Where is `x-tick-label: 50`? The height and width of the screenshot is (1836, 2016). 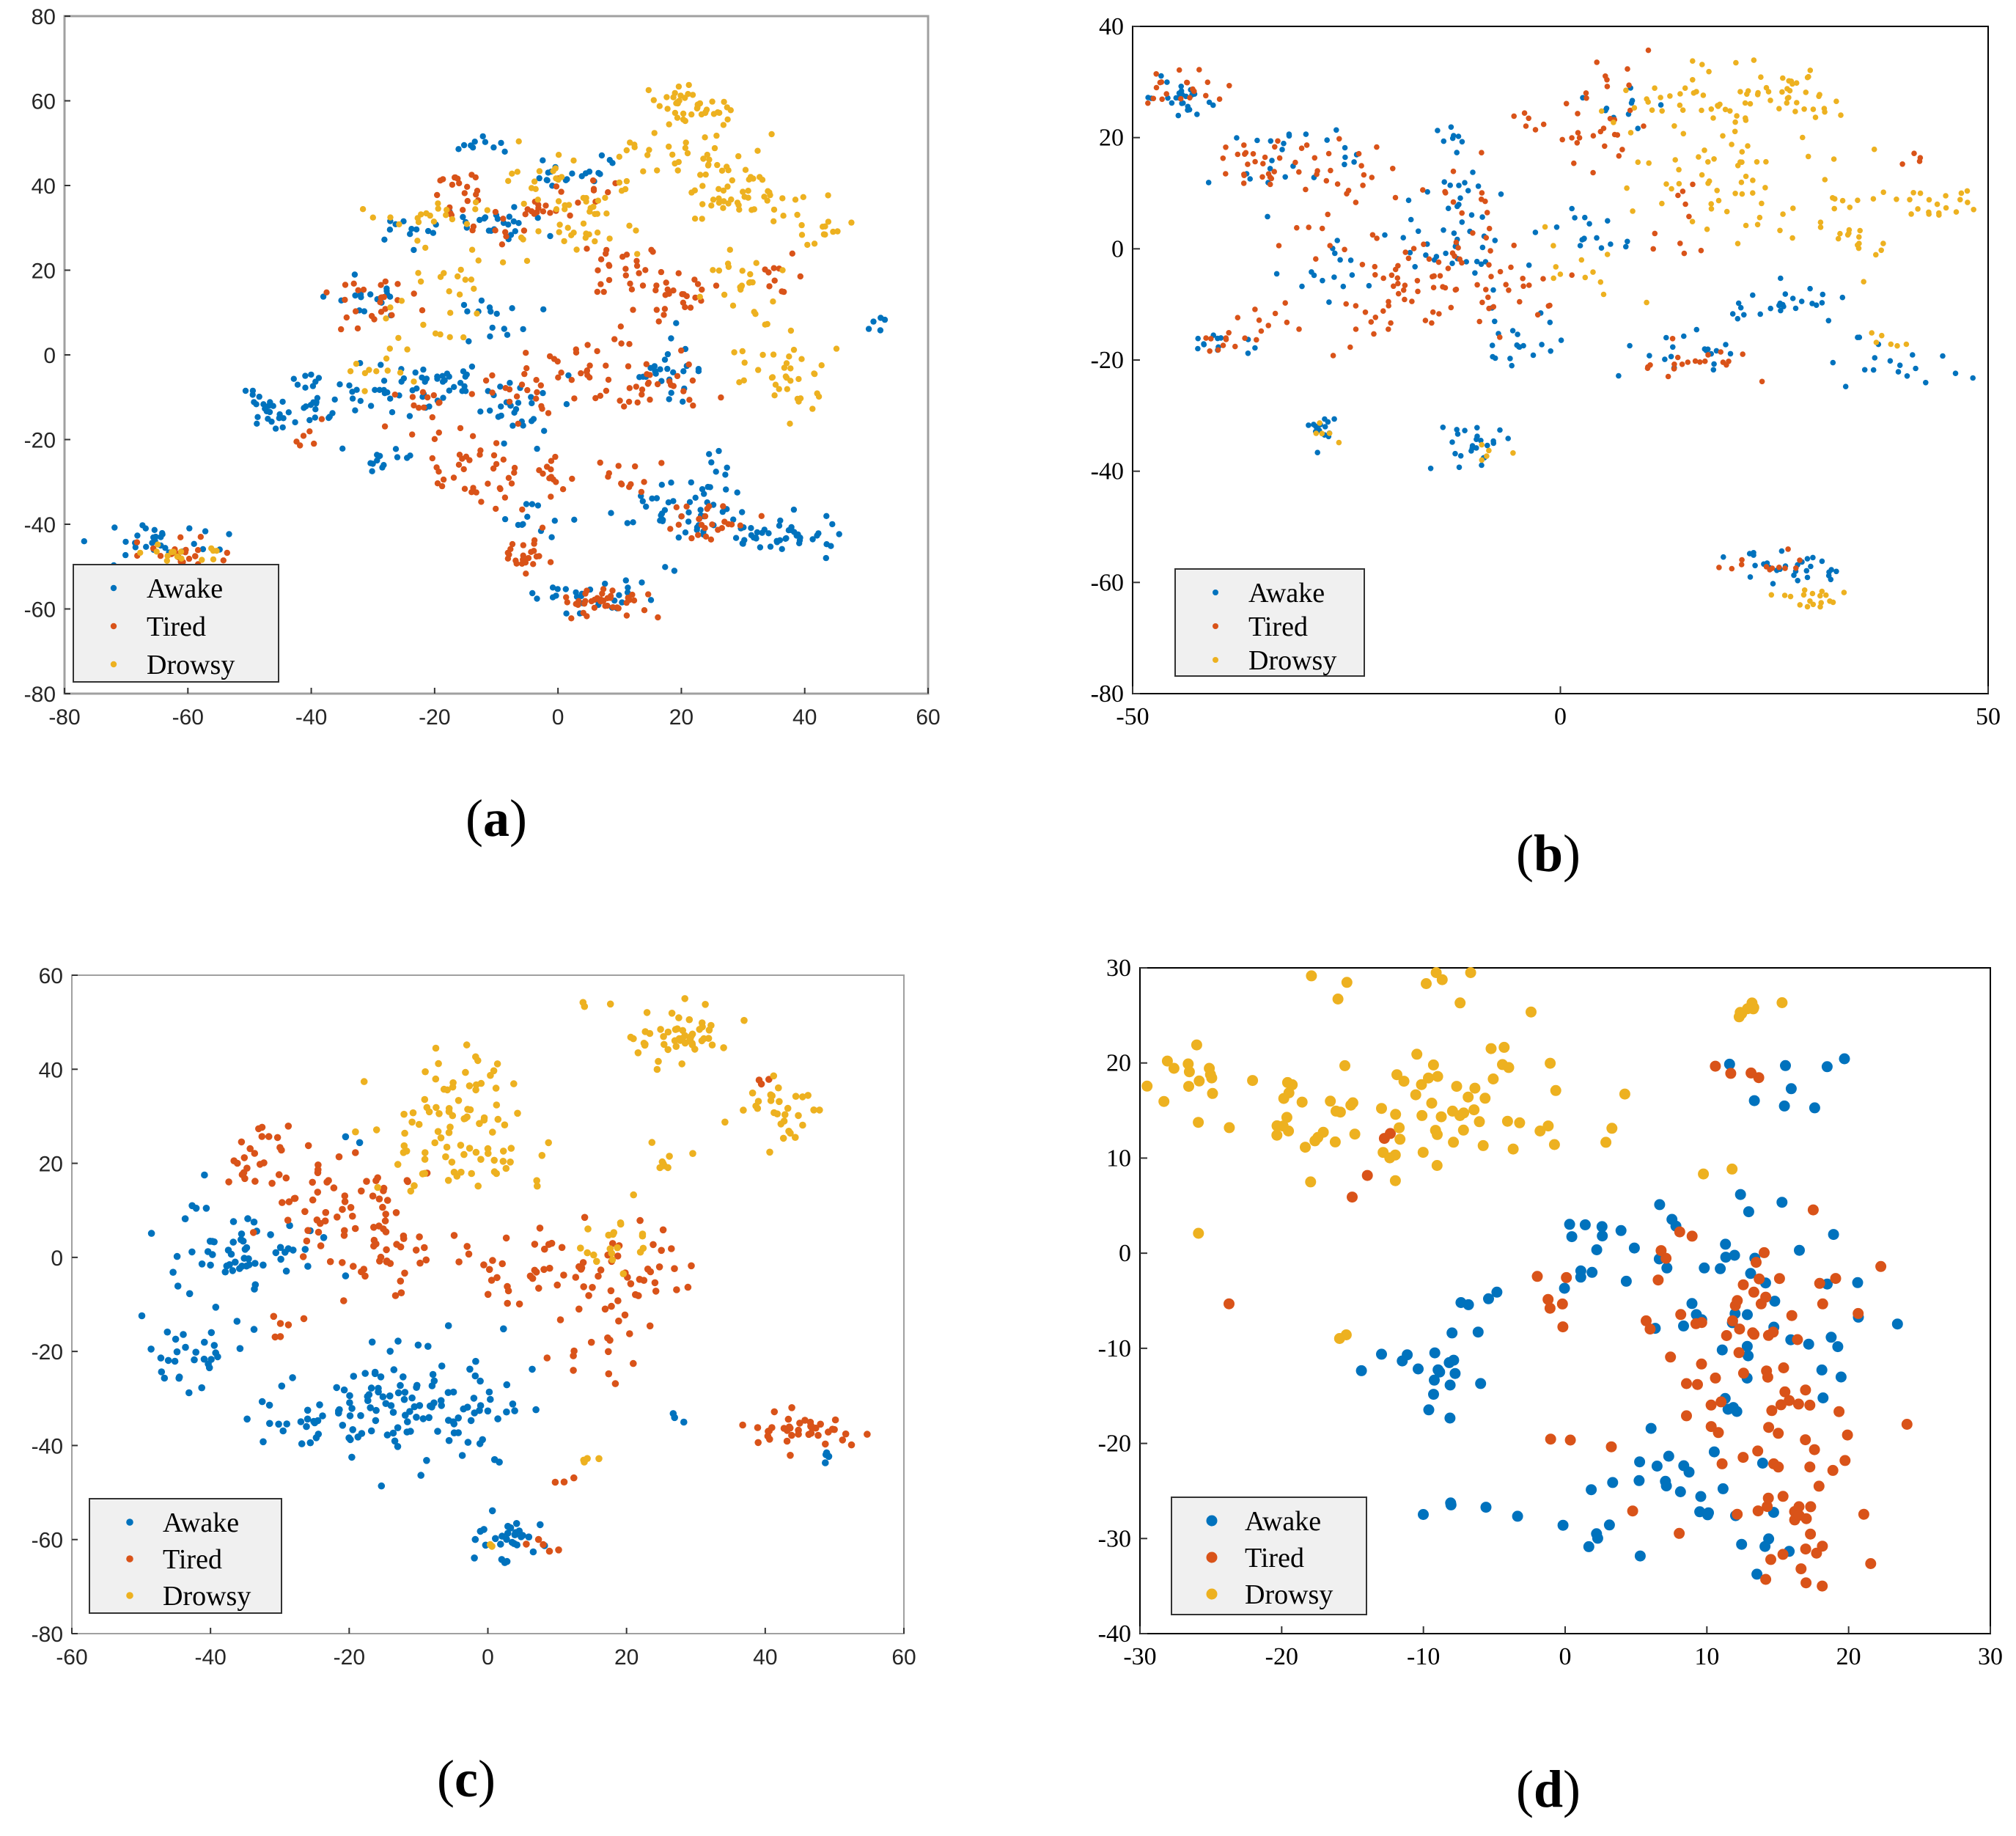 x-tick-label: 50 is located at coordinates (1989, 716).